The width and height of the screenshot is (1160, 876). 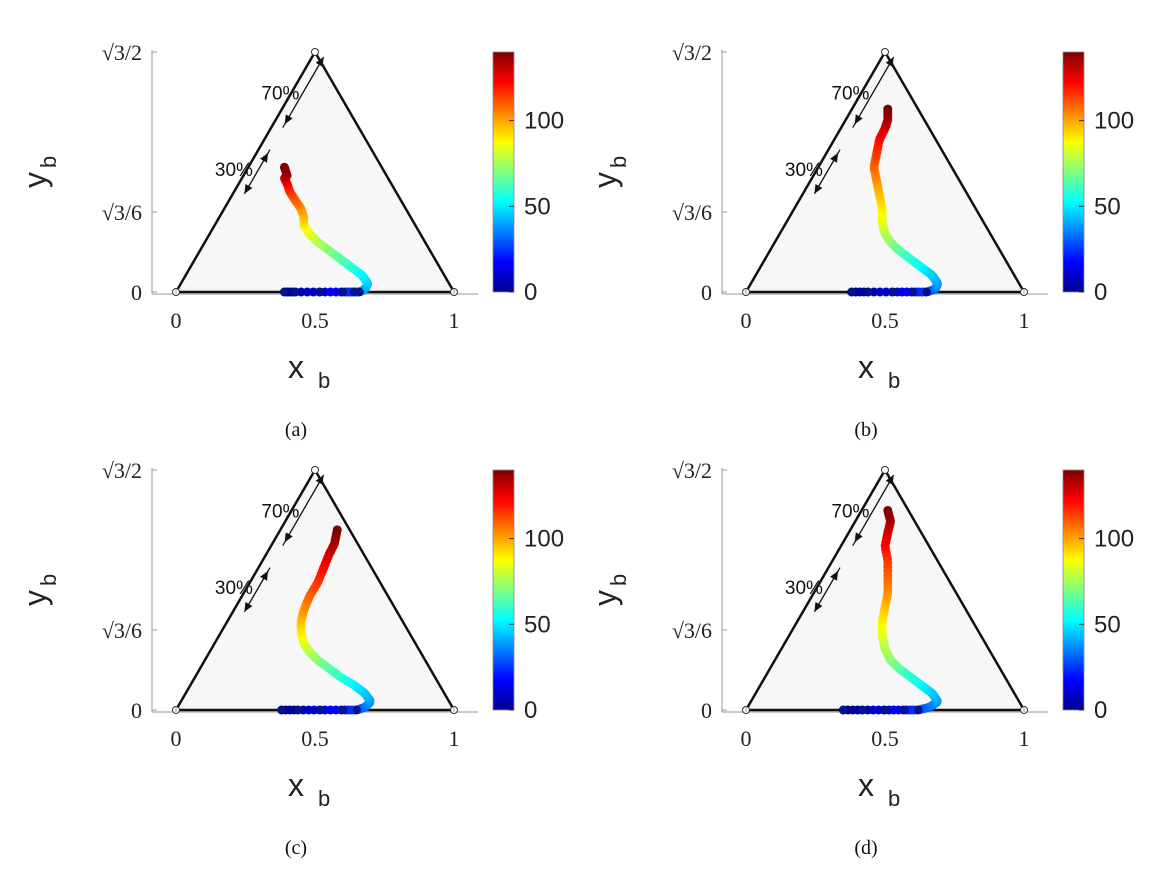 I want to click on panel-caption: (d), so click(x=865, y=848).